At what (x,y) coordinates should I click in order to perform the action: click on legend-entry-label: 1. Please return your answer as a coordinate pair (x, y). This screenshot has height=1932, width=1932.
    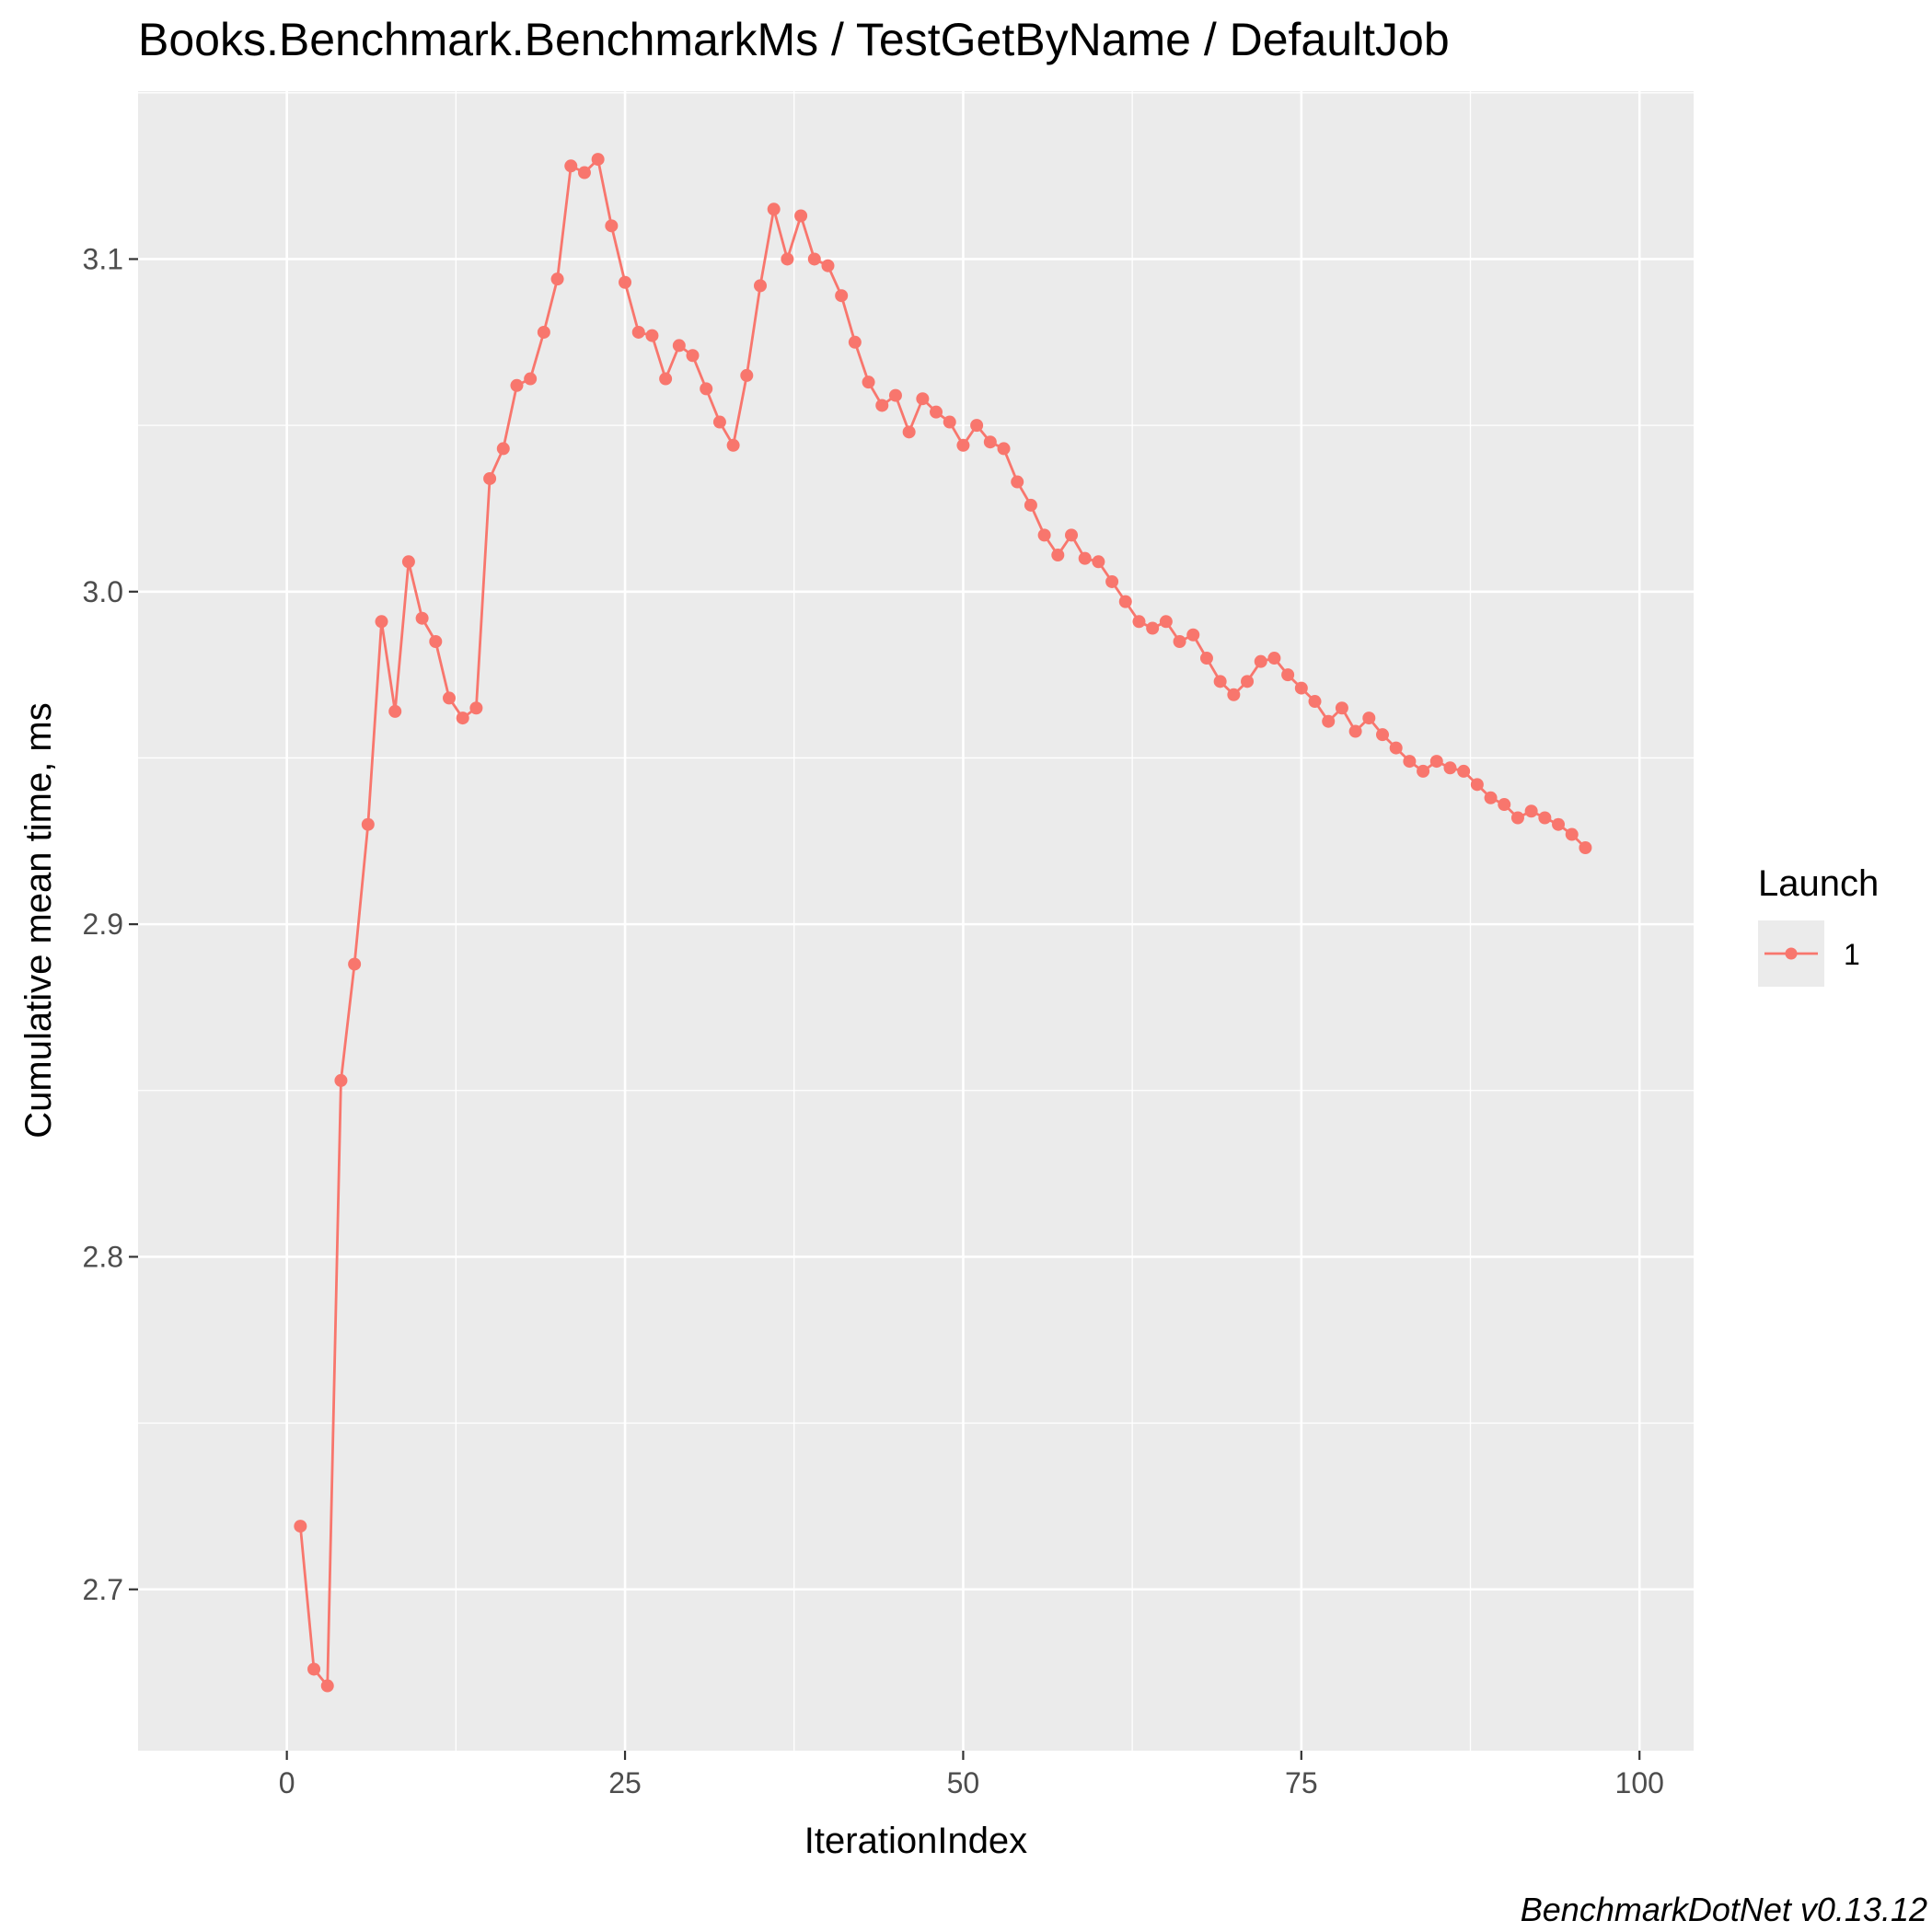
    Looking at the image, I should click on (1852, 955).